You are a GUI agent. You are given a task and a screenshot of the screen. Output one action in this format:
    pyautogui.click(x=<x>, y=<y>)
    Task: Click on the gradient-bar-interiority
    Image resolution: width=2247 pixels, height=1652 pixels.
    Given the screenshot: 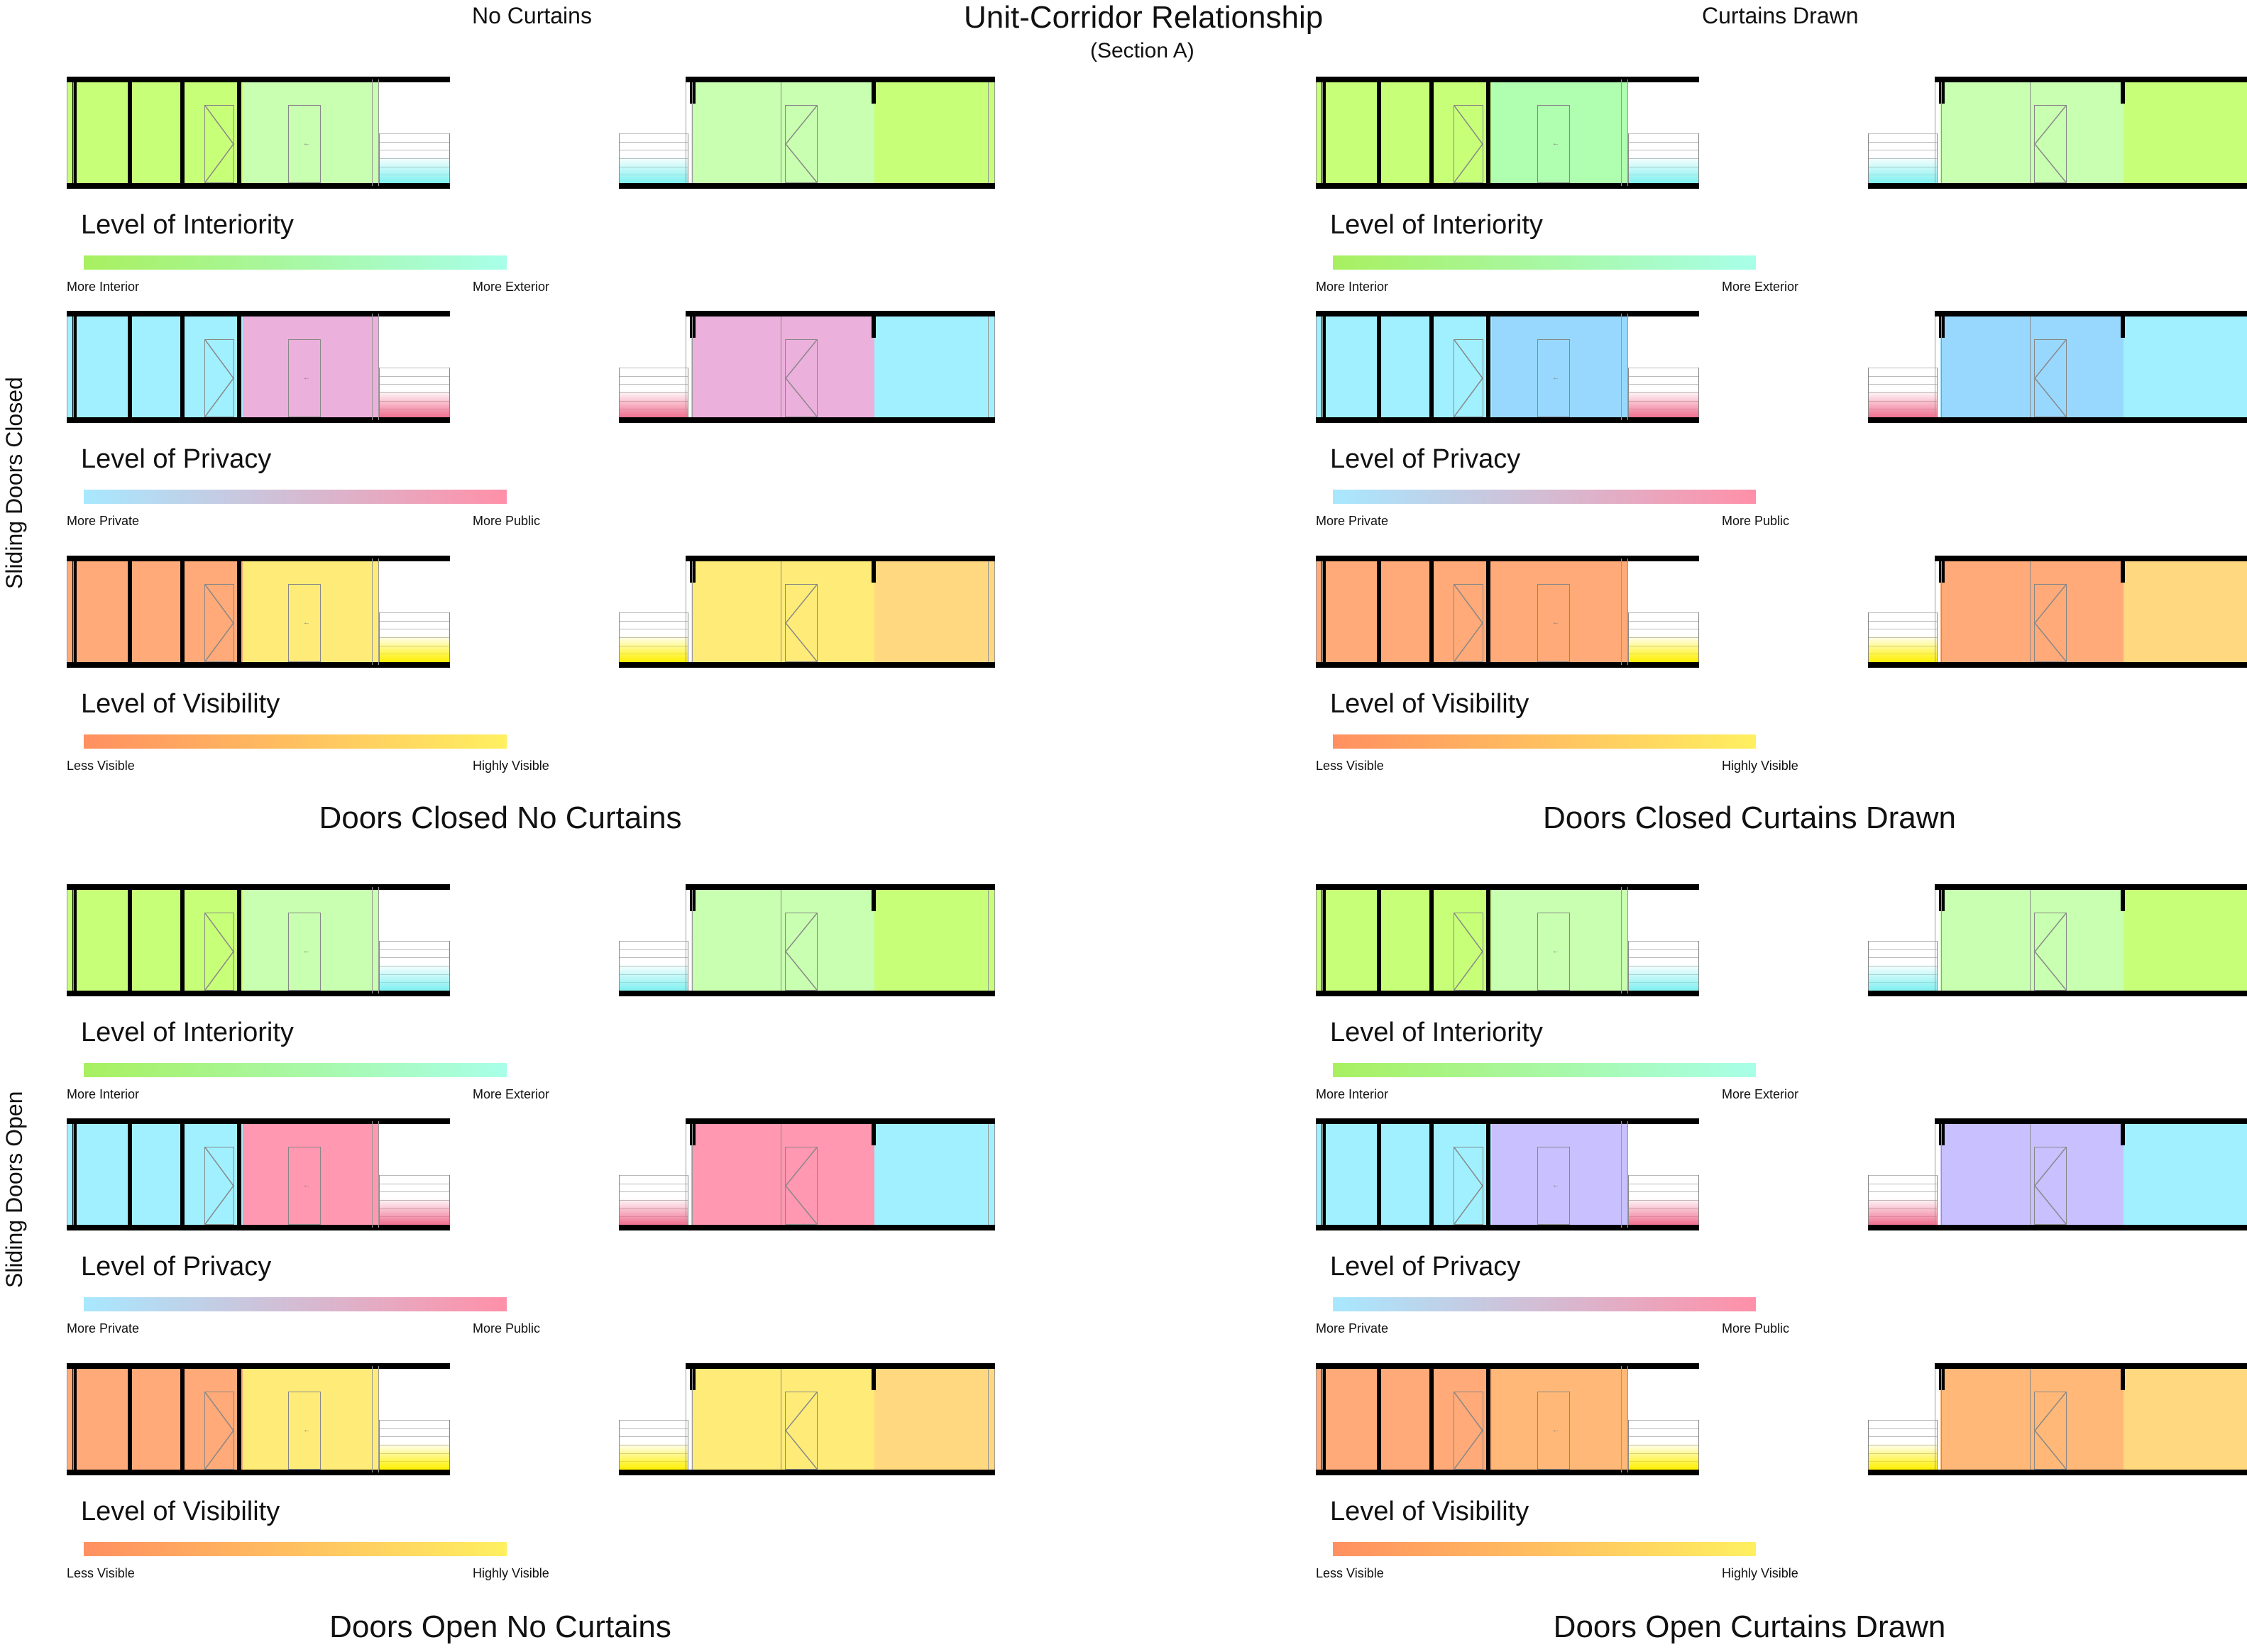 What is the action you would take?
    pyautogui.click(x=1544, y=1070)
    